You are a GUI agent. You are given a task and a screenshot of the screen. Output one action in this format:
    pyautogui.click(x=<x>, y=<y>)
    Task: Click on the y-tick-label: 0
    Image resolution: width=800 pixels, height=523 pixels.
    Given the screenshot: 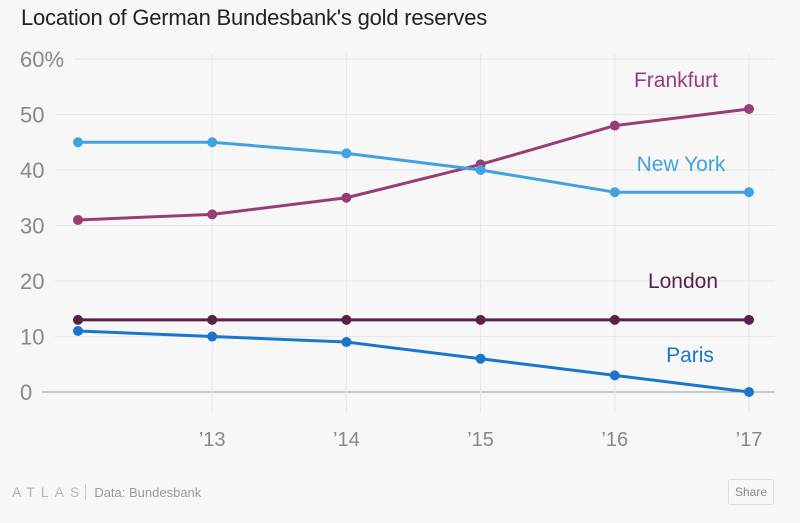 What is the action you would take?
    pyautogui.click(x=26, y=392)
    